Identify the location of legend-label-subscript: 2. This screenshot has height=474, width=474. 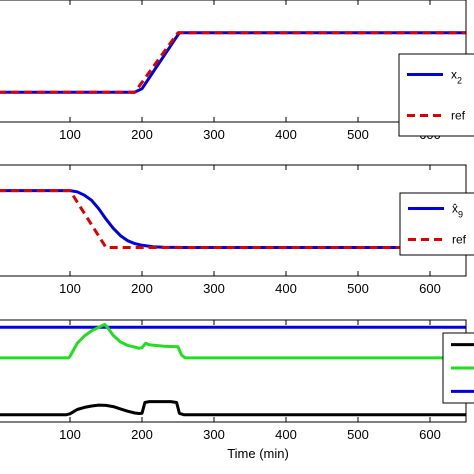
(459, 81).